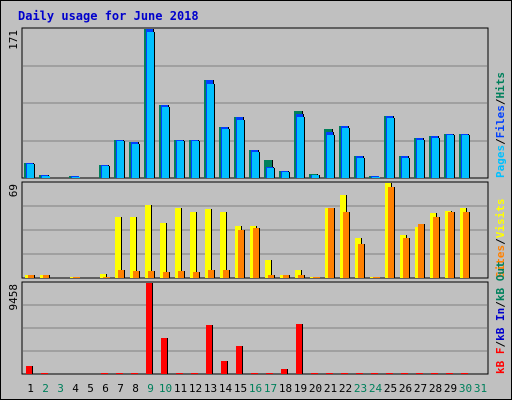 This screenshot has height=400, width=512. I want to click on day-label-29: 29, so click(450, 388).